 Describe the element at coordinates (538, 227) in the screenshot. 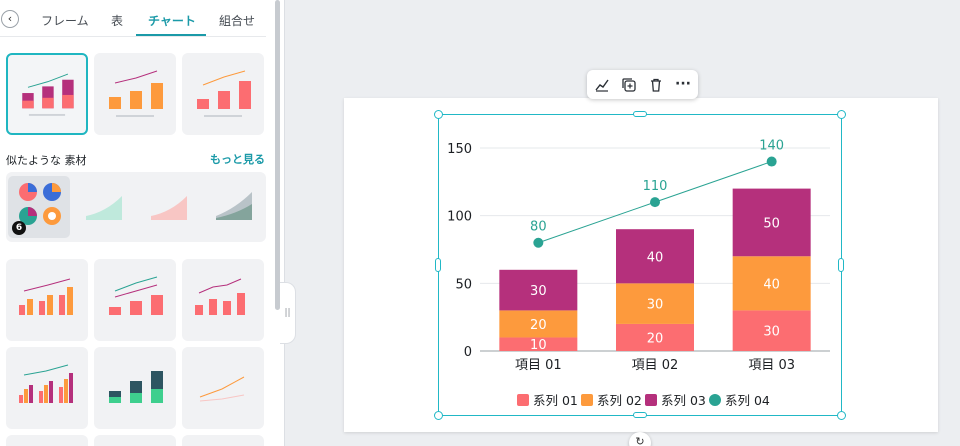

I see `line-value-label: 80` at that location.